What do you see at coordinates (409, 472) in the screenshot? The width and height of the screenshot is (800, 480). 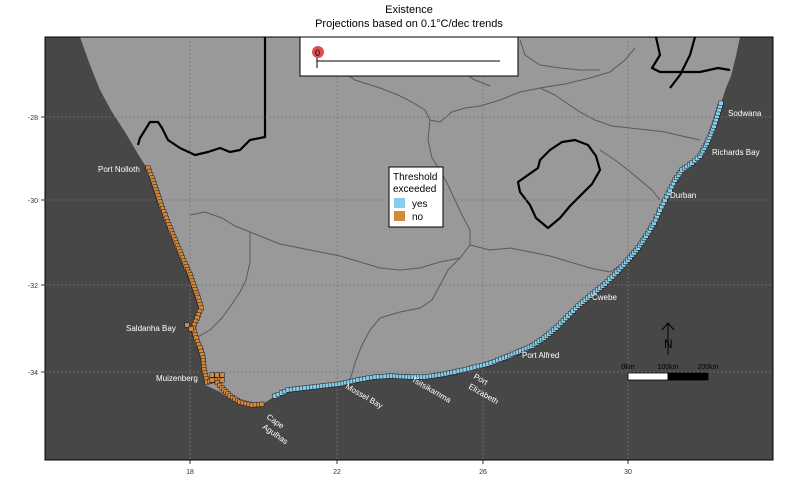 I see `x-axis-labels: 18 22 26 30` at bounding box center [409, 472].